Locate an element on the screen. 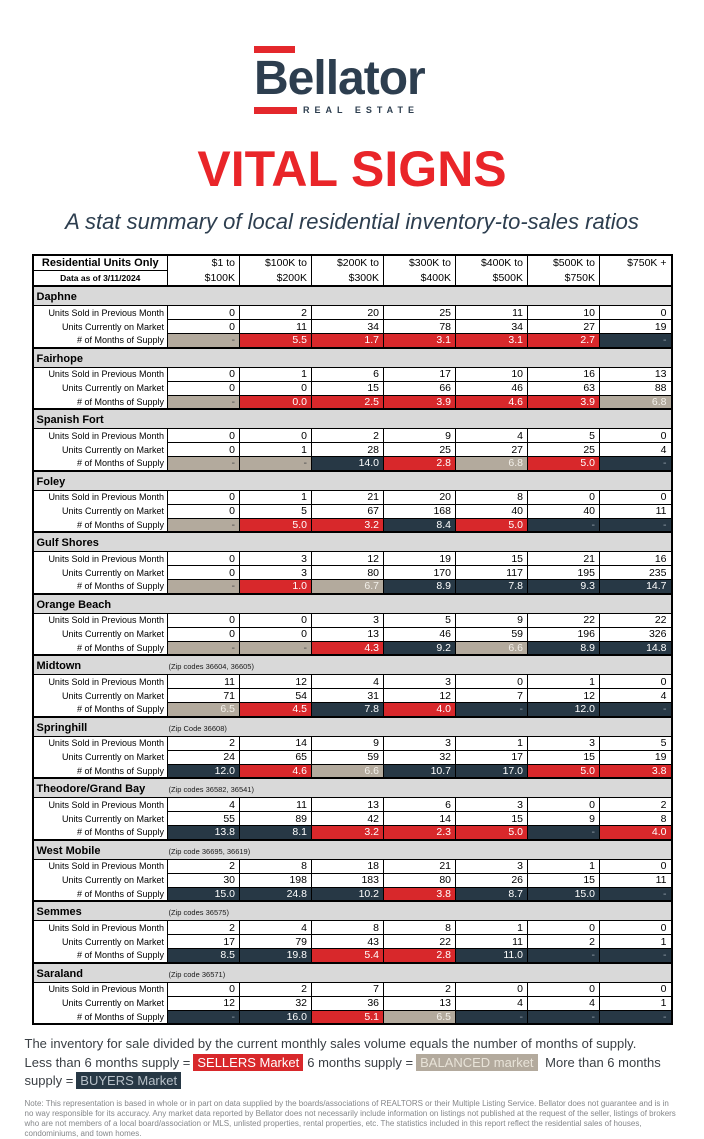 Image resolution: width=704 pixels, height=1139 pixels. units-sold-row: Units Sold in Previous Month 0 0 3 5 9 22 22 is located at coordinates (352, 620).